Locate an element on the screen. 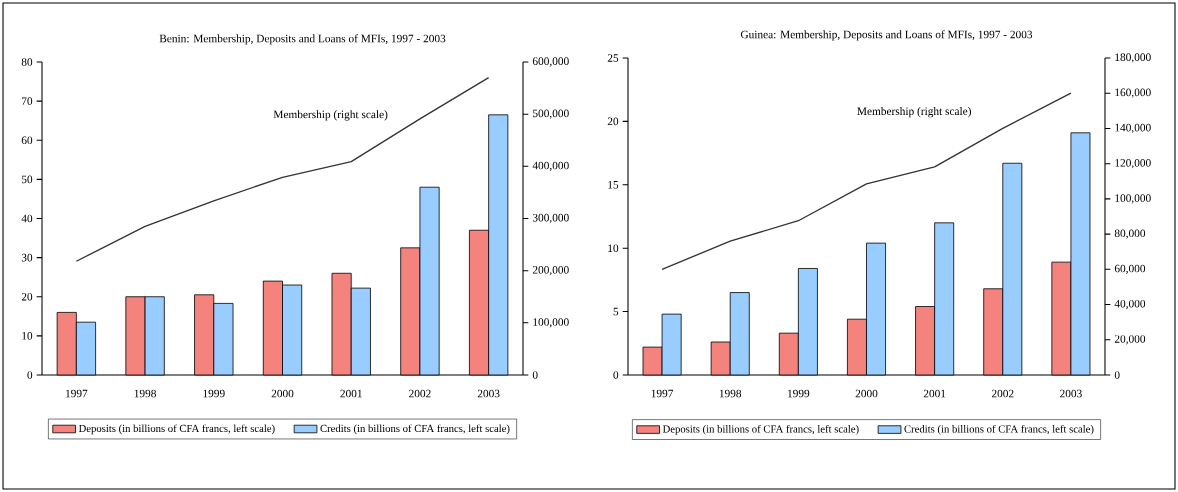  text: Membership (right scale) is located at coordinates (914, 112).